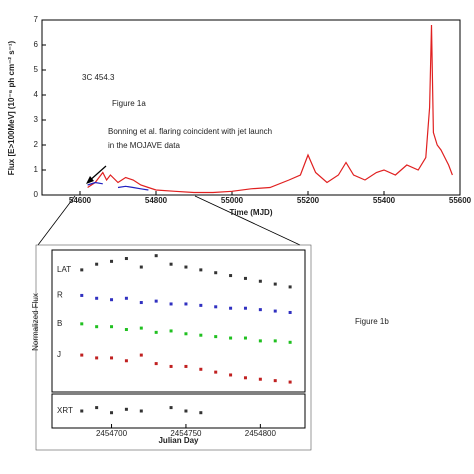 The width and height of the screenshot is (474, 474). I want to click on x-tick-label: 55400, so click(384, 200).